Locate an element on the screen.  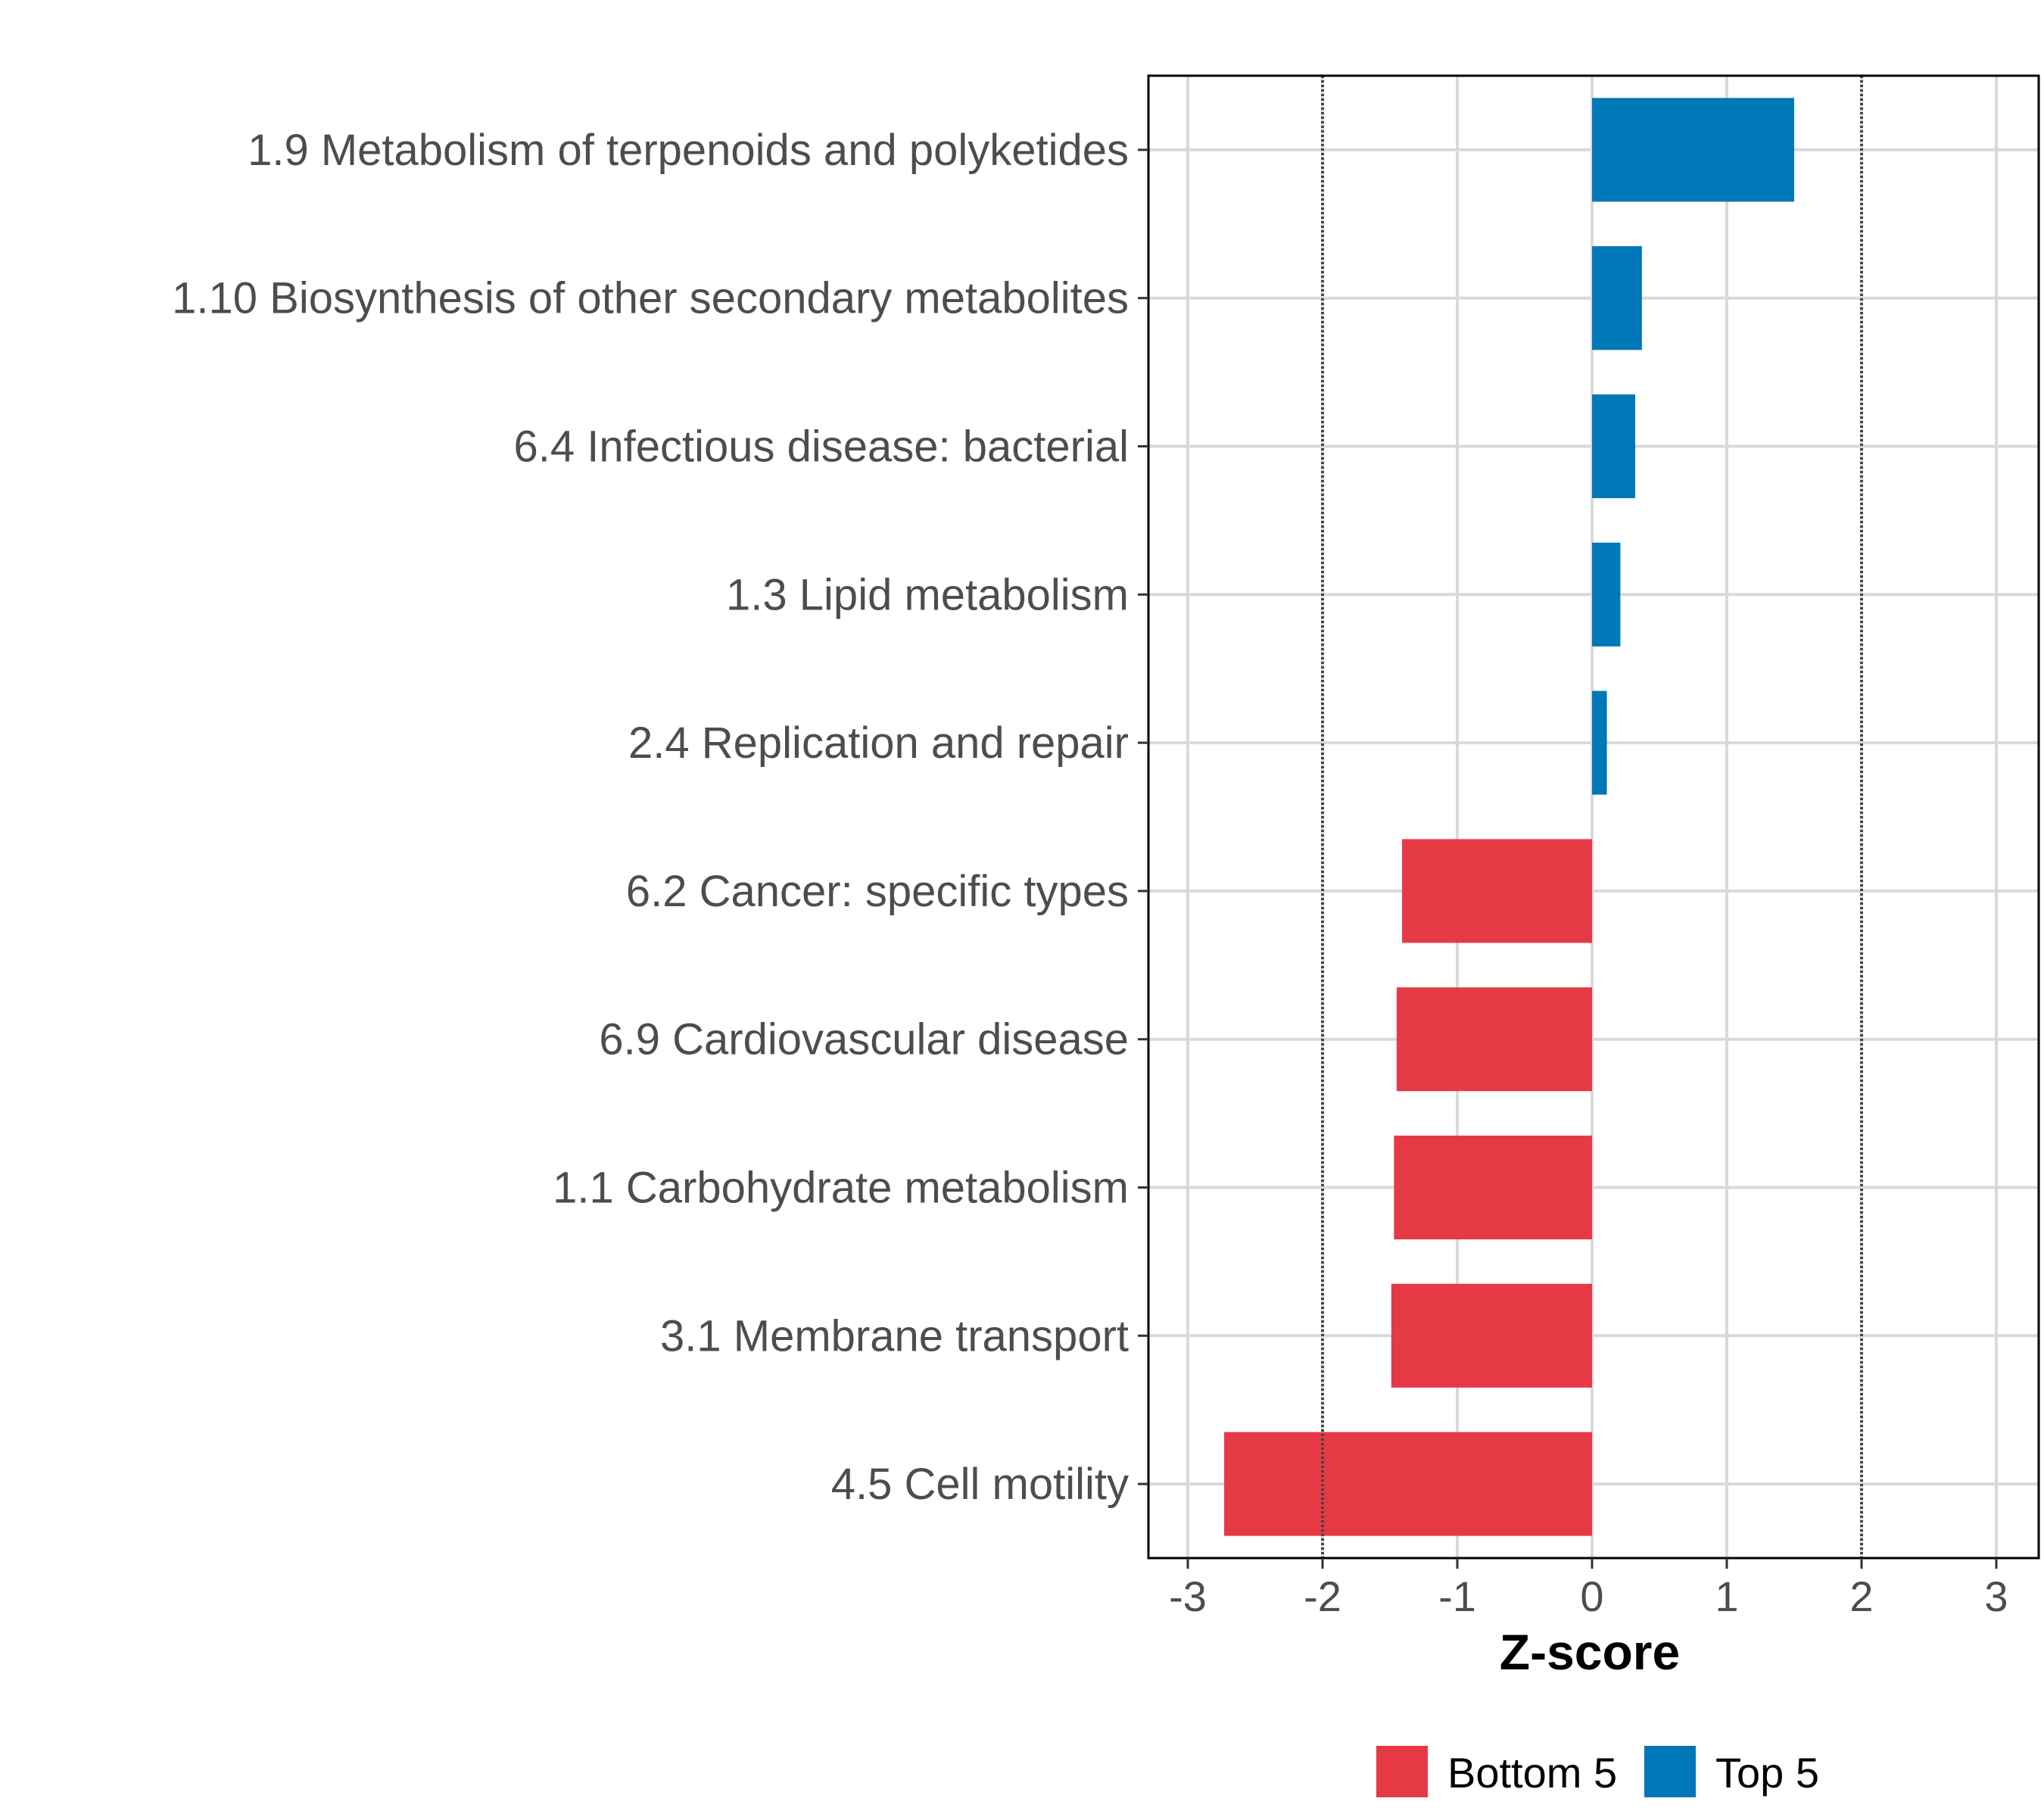
x-tick-label: 1 is located at coordinates (1726, 1596).